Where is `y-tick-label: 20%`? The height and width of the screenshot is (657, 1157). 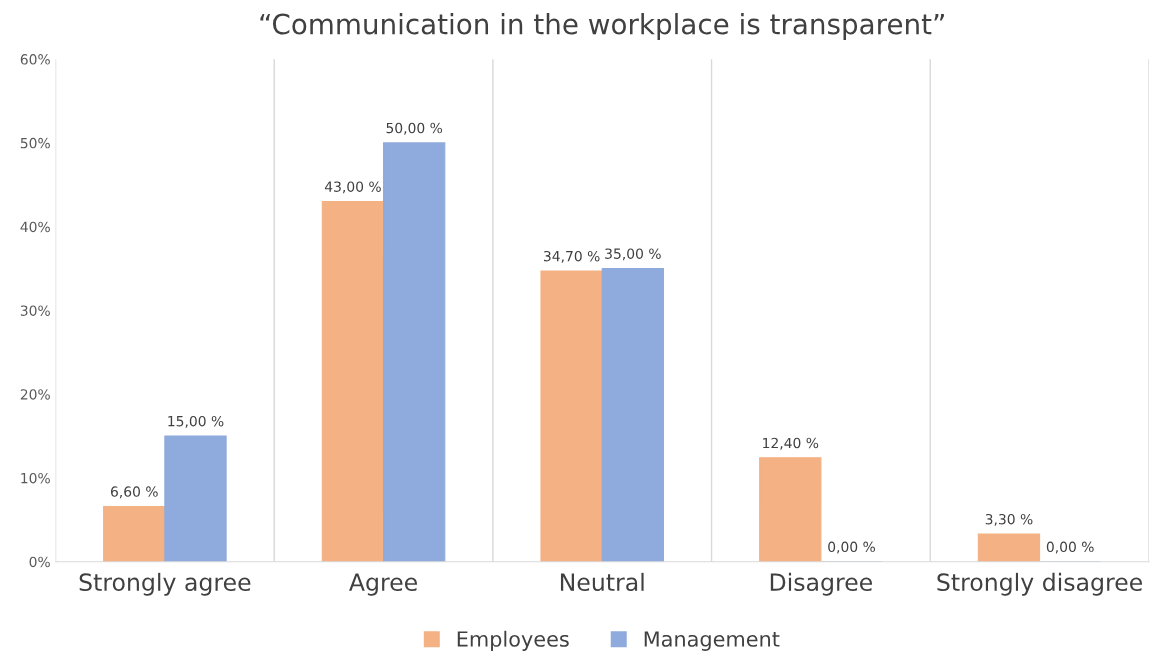 y-tick-label: 20% is located at coordinates (35, 394).